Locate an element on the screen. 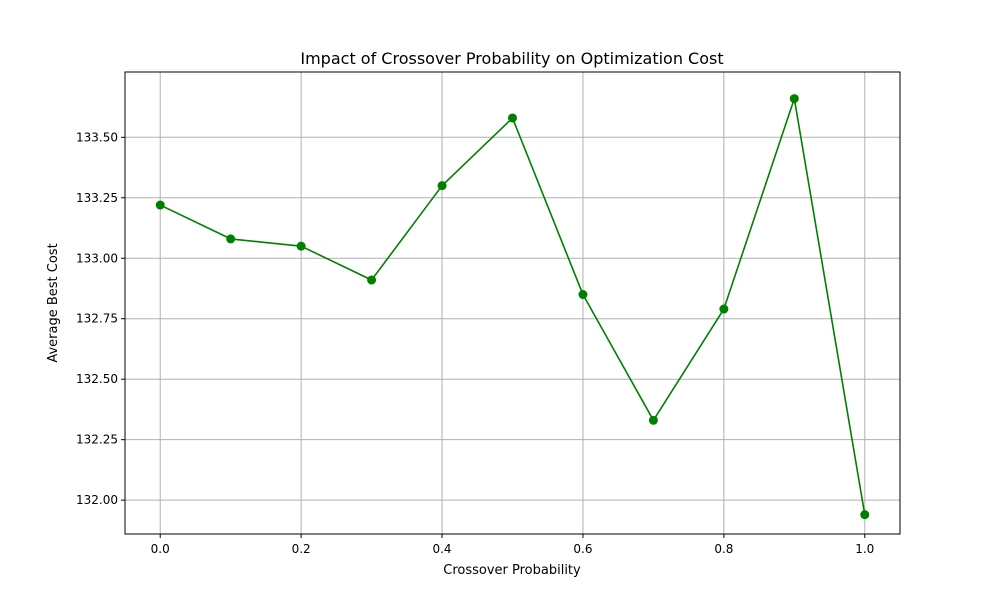 The image size is (1000, 600). y-tick-label: 132.00 is located at coordinates (97, 500).